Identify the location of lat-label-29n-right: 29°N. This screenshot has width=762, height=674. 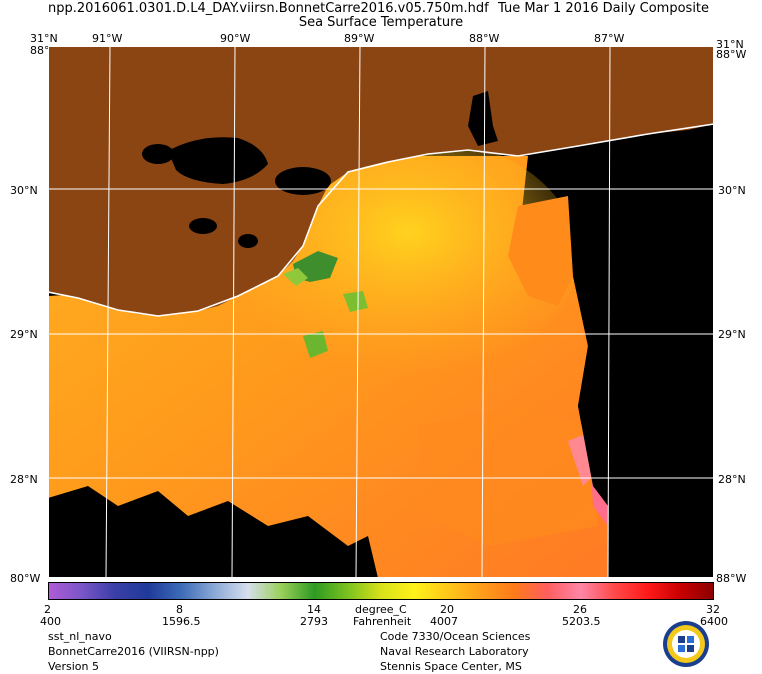
(732, 334).